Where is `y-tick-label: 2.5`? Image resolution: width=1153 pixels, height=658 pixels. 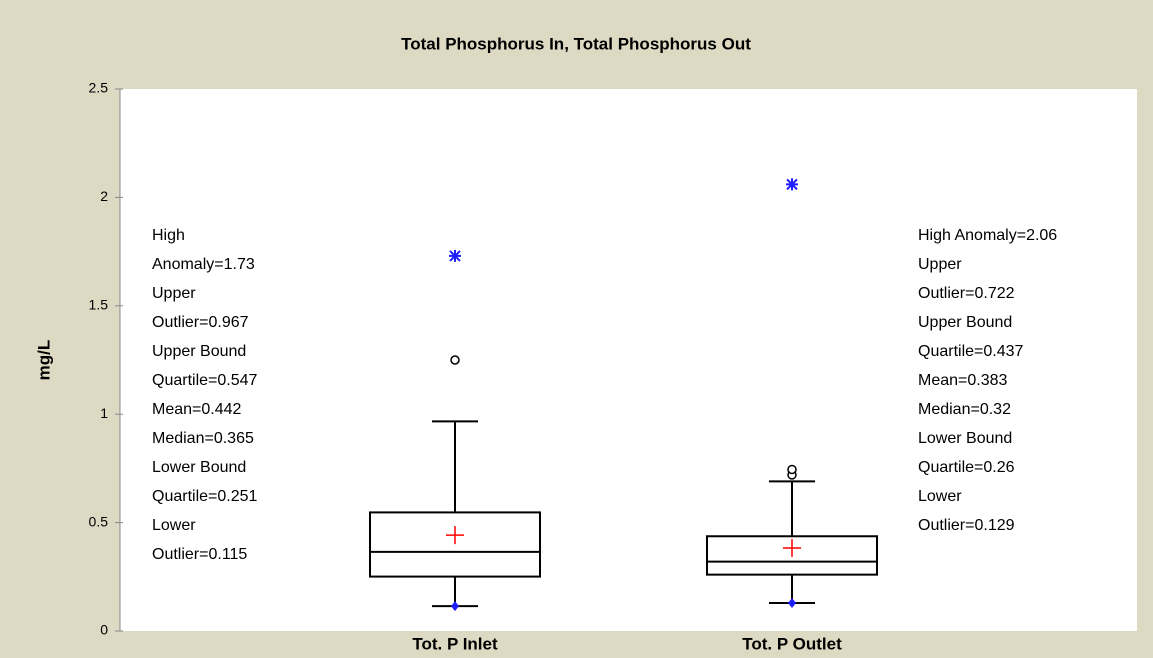
y-tick-label: 2.5 is located at coordinates (99, 88).